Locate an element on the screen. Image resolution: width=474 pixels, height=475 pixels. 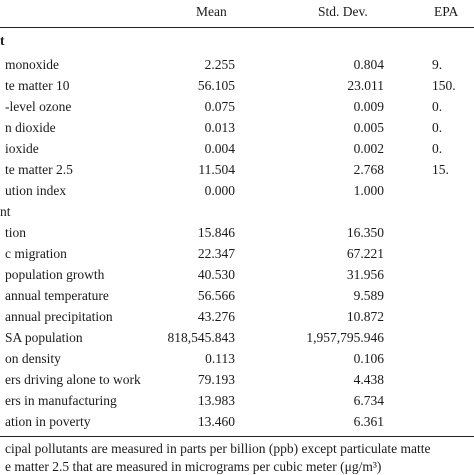
table-row: ers in manufacturing 13.983 6.734 is located at coordinates (237, 400).